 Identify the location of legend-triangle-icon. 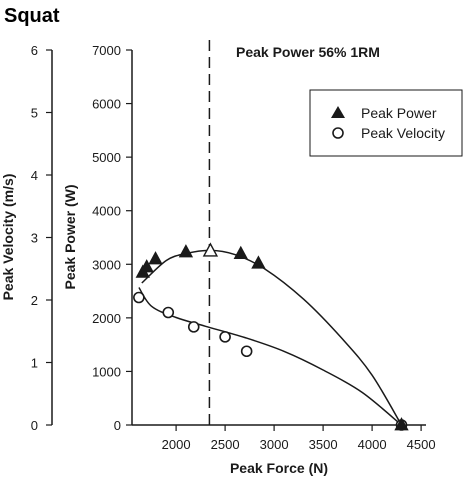
(338, 112).